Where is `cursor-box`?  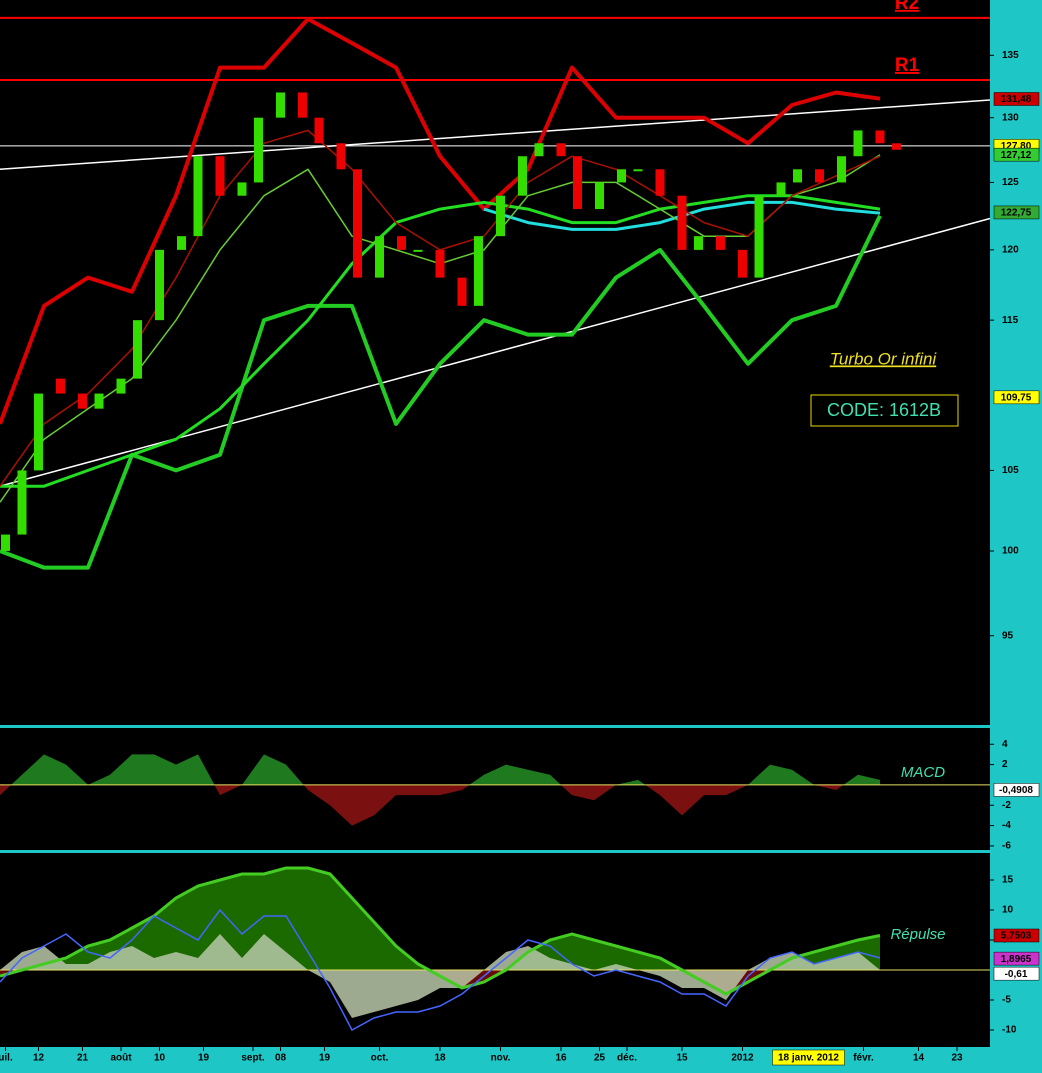
cursor-box is located at coordinates (808, 1057).